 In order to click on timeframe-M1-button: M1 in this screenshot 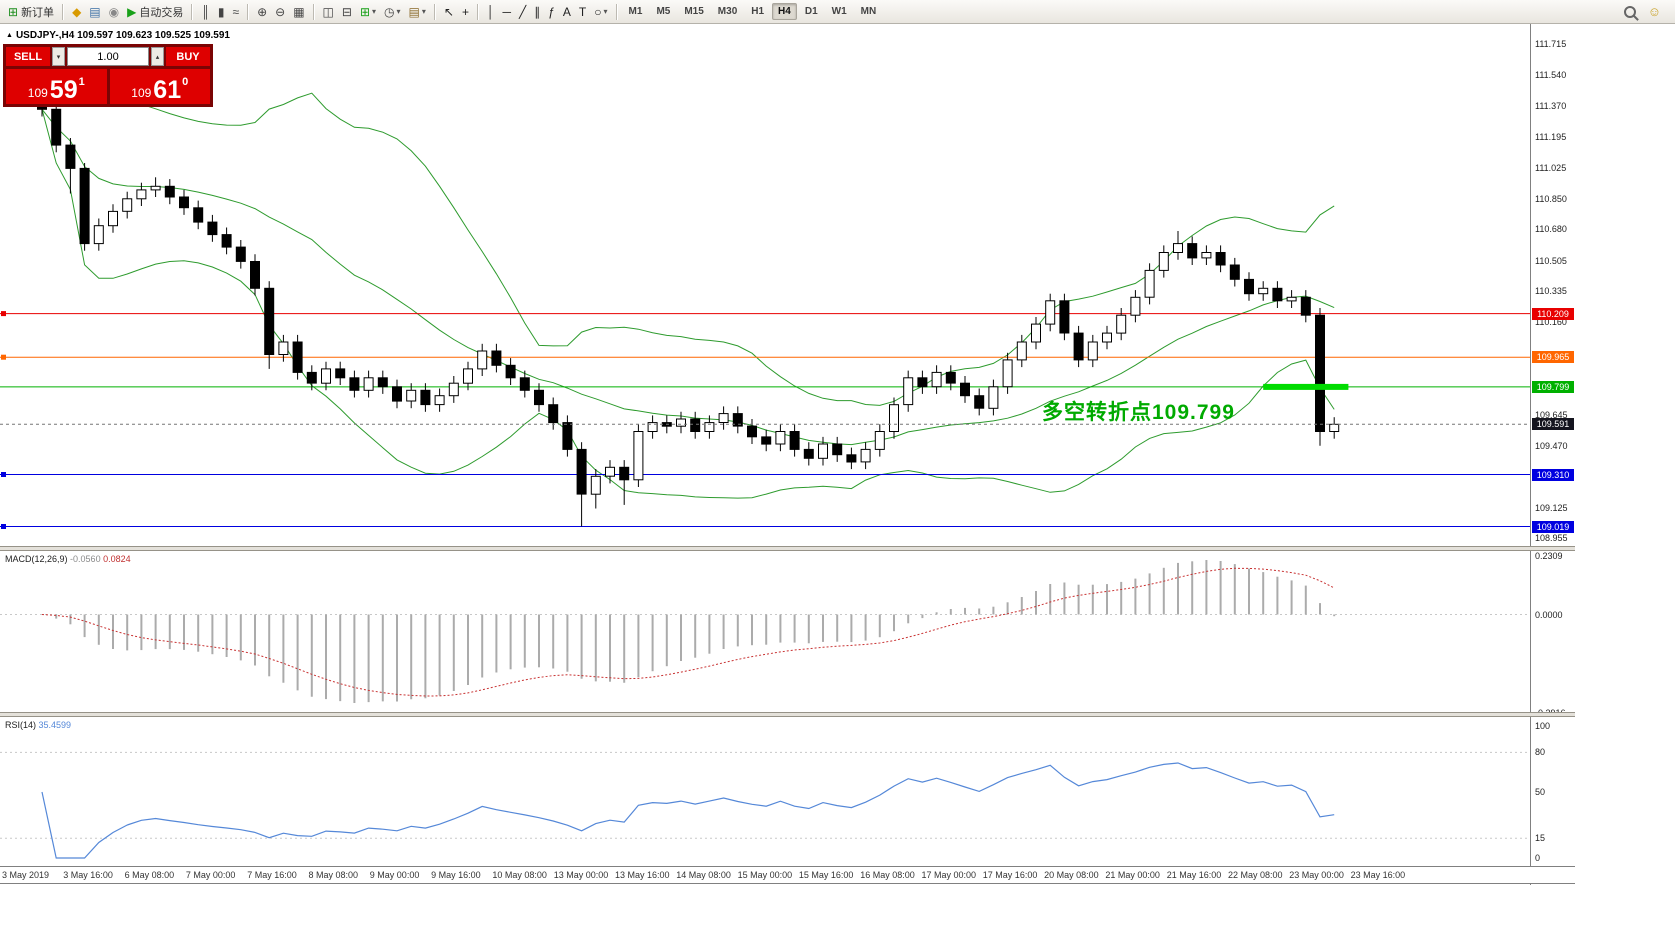, I will do `click(635, 11)`.